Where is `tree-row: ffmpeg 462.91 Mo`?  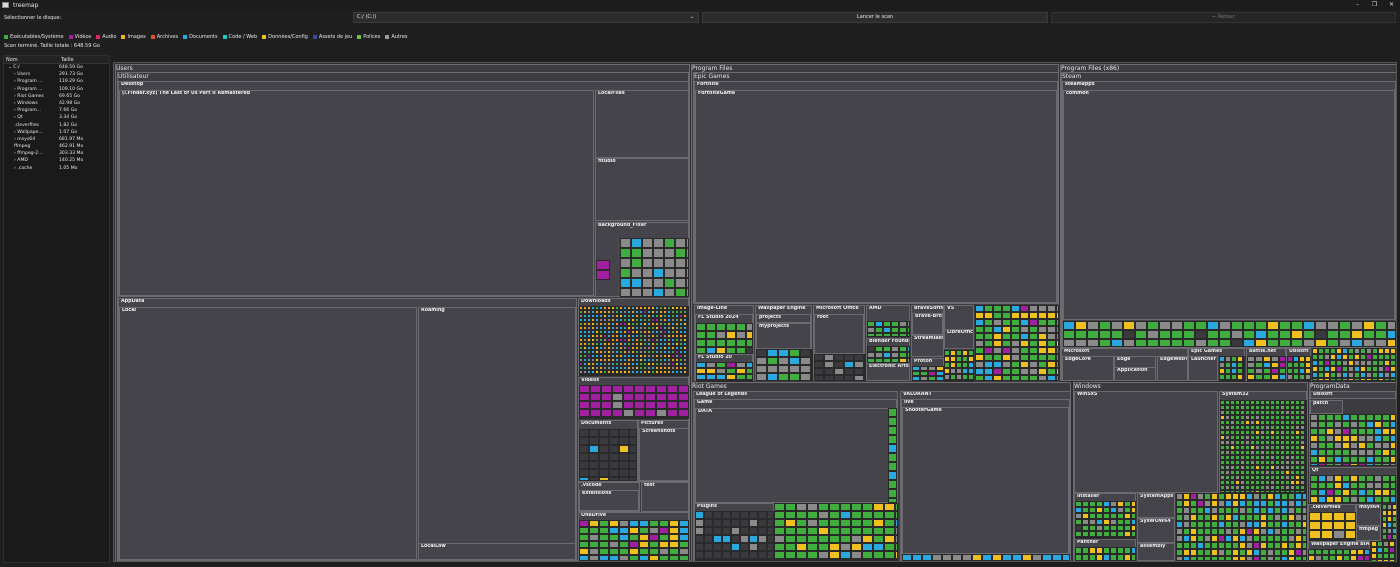
tree-row: ffmpeg 462.91 Mo is located at coordinates (56, 146).